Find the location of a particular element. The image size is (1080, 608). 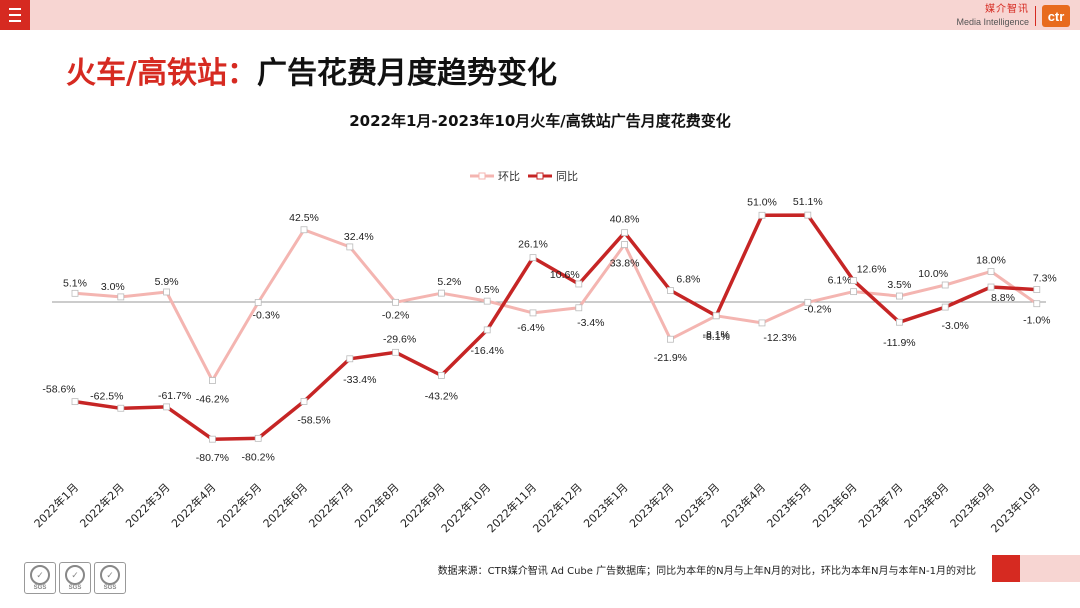

data-label: 7.3% is located at coordinates (1045, 279).